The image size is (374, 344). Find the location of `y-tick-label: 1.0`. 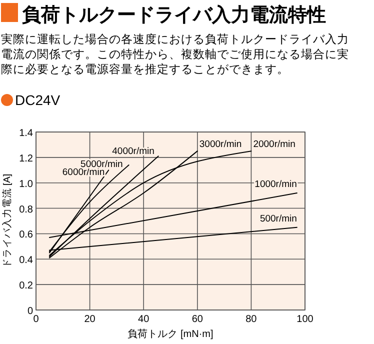

y-tick-label: 1.0 is located at coordinates (26, 184).